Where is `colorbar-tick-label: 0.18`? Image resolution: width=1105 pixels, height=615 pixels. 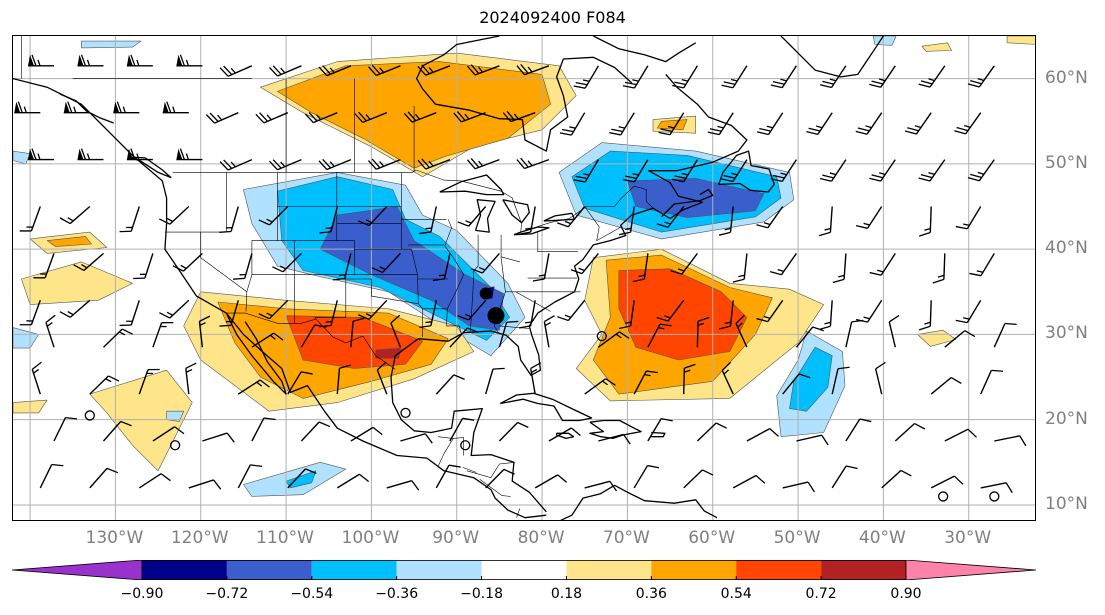 colorbar-tick-label: 0.18 is located at coordinates (566, 594).